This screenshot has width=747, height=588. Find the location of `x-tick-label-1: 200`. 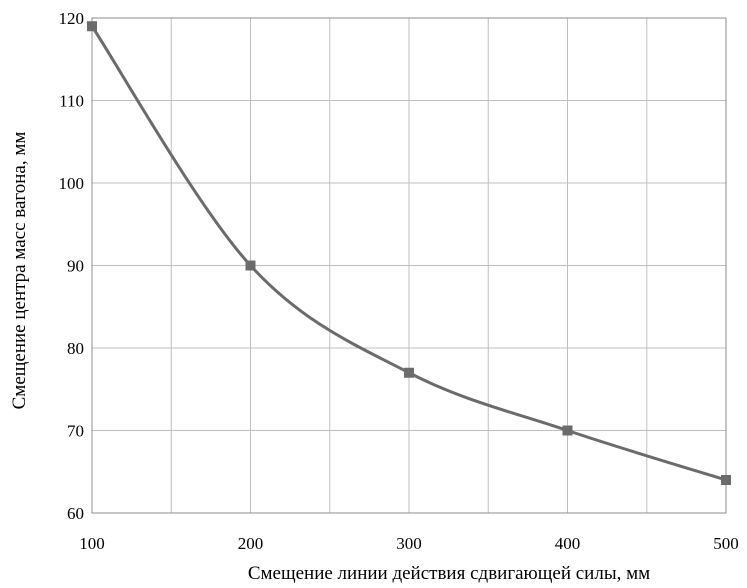

x-tick-label-1: 200 is located at coordinates (251, 543).